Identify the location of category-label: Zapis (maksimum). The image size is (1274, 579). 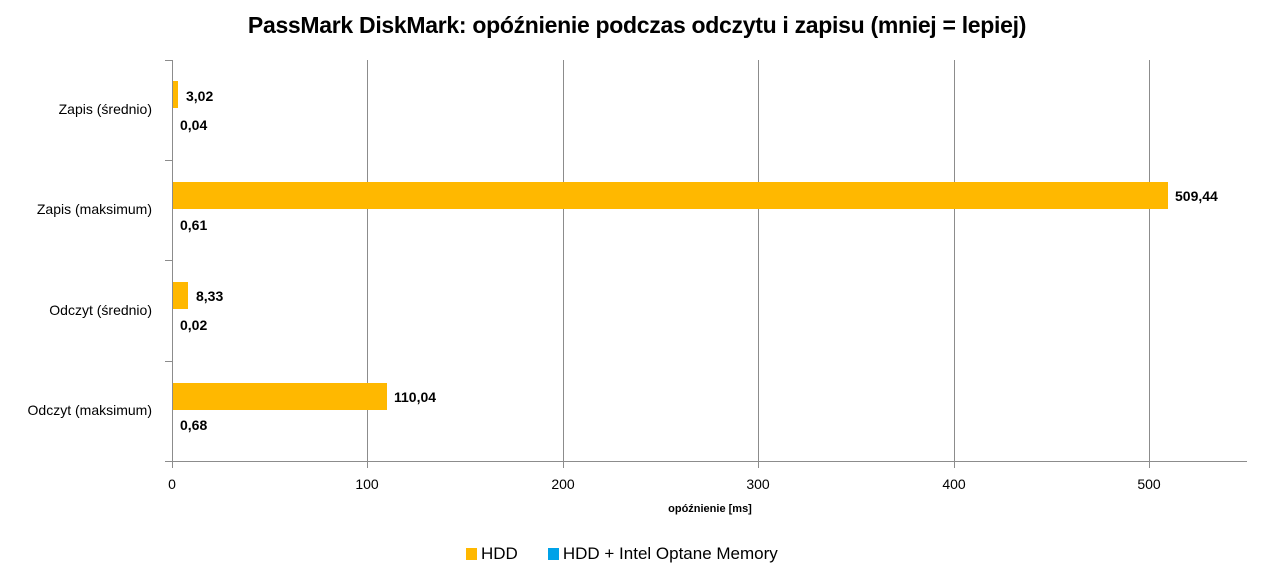
(94, 209).